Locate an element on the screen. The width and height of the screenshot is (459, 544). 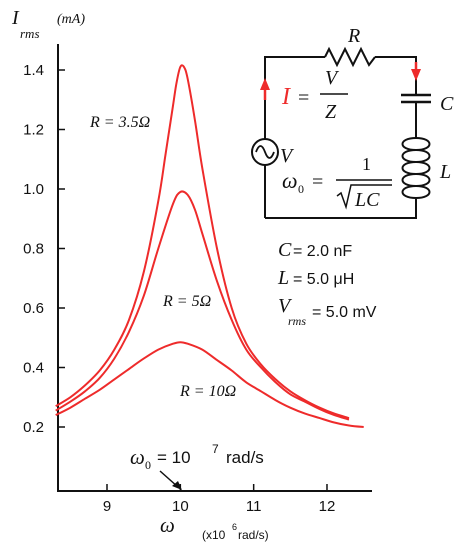
x-tick-label: 9 is located at coordinates (107, 506).